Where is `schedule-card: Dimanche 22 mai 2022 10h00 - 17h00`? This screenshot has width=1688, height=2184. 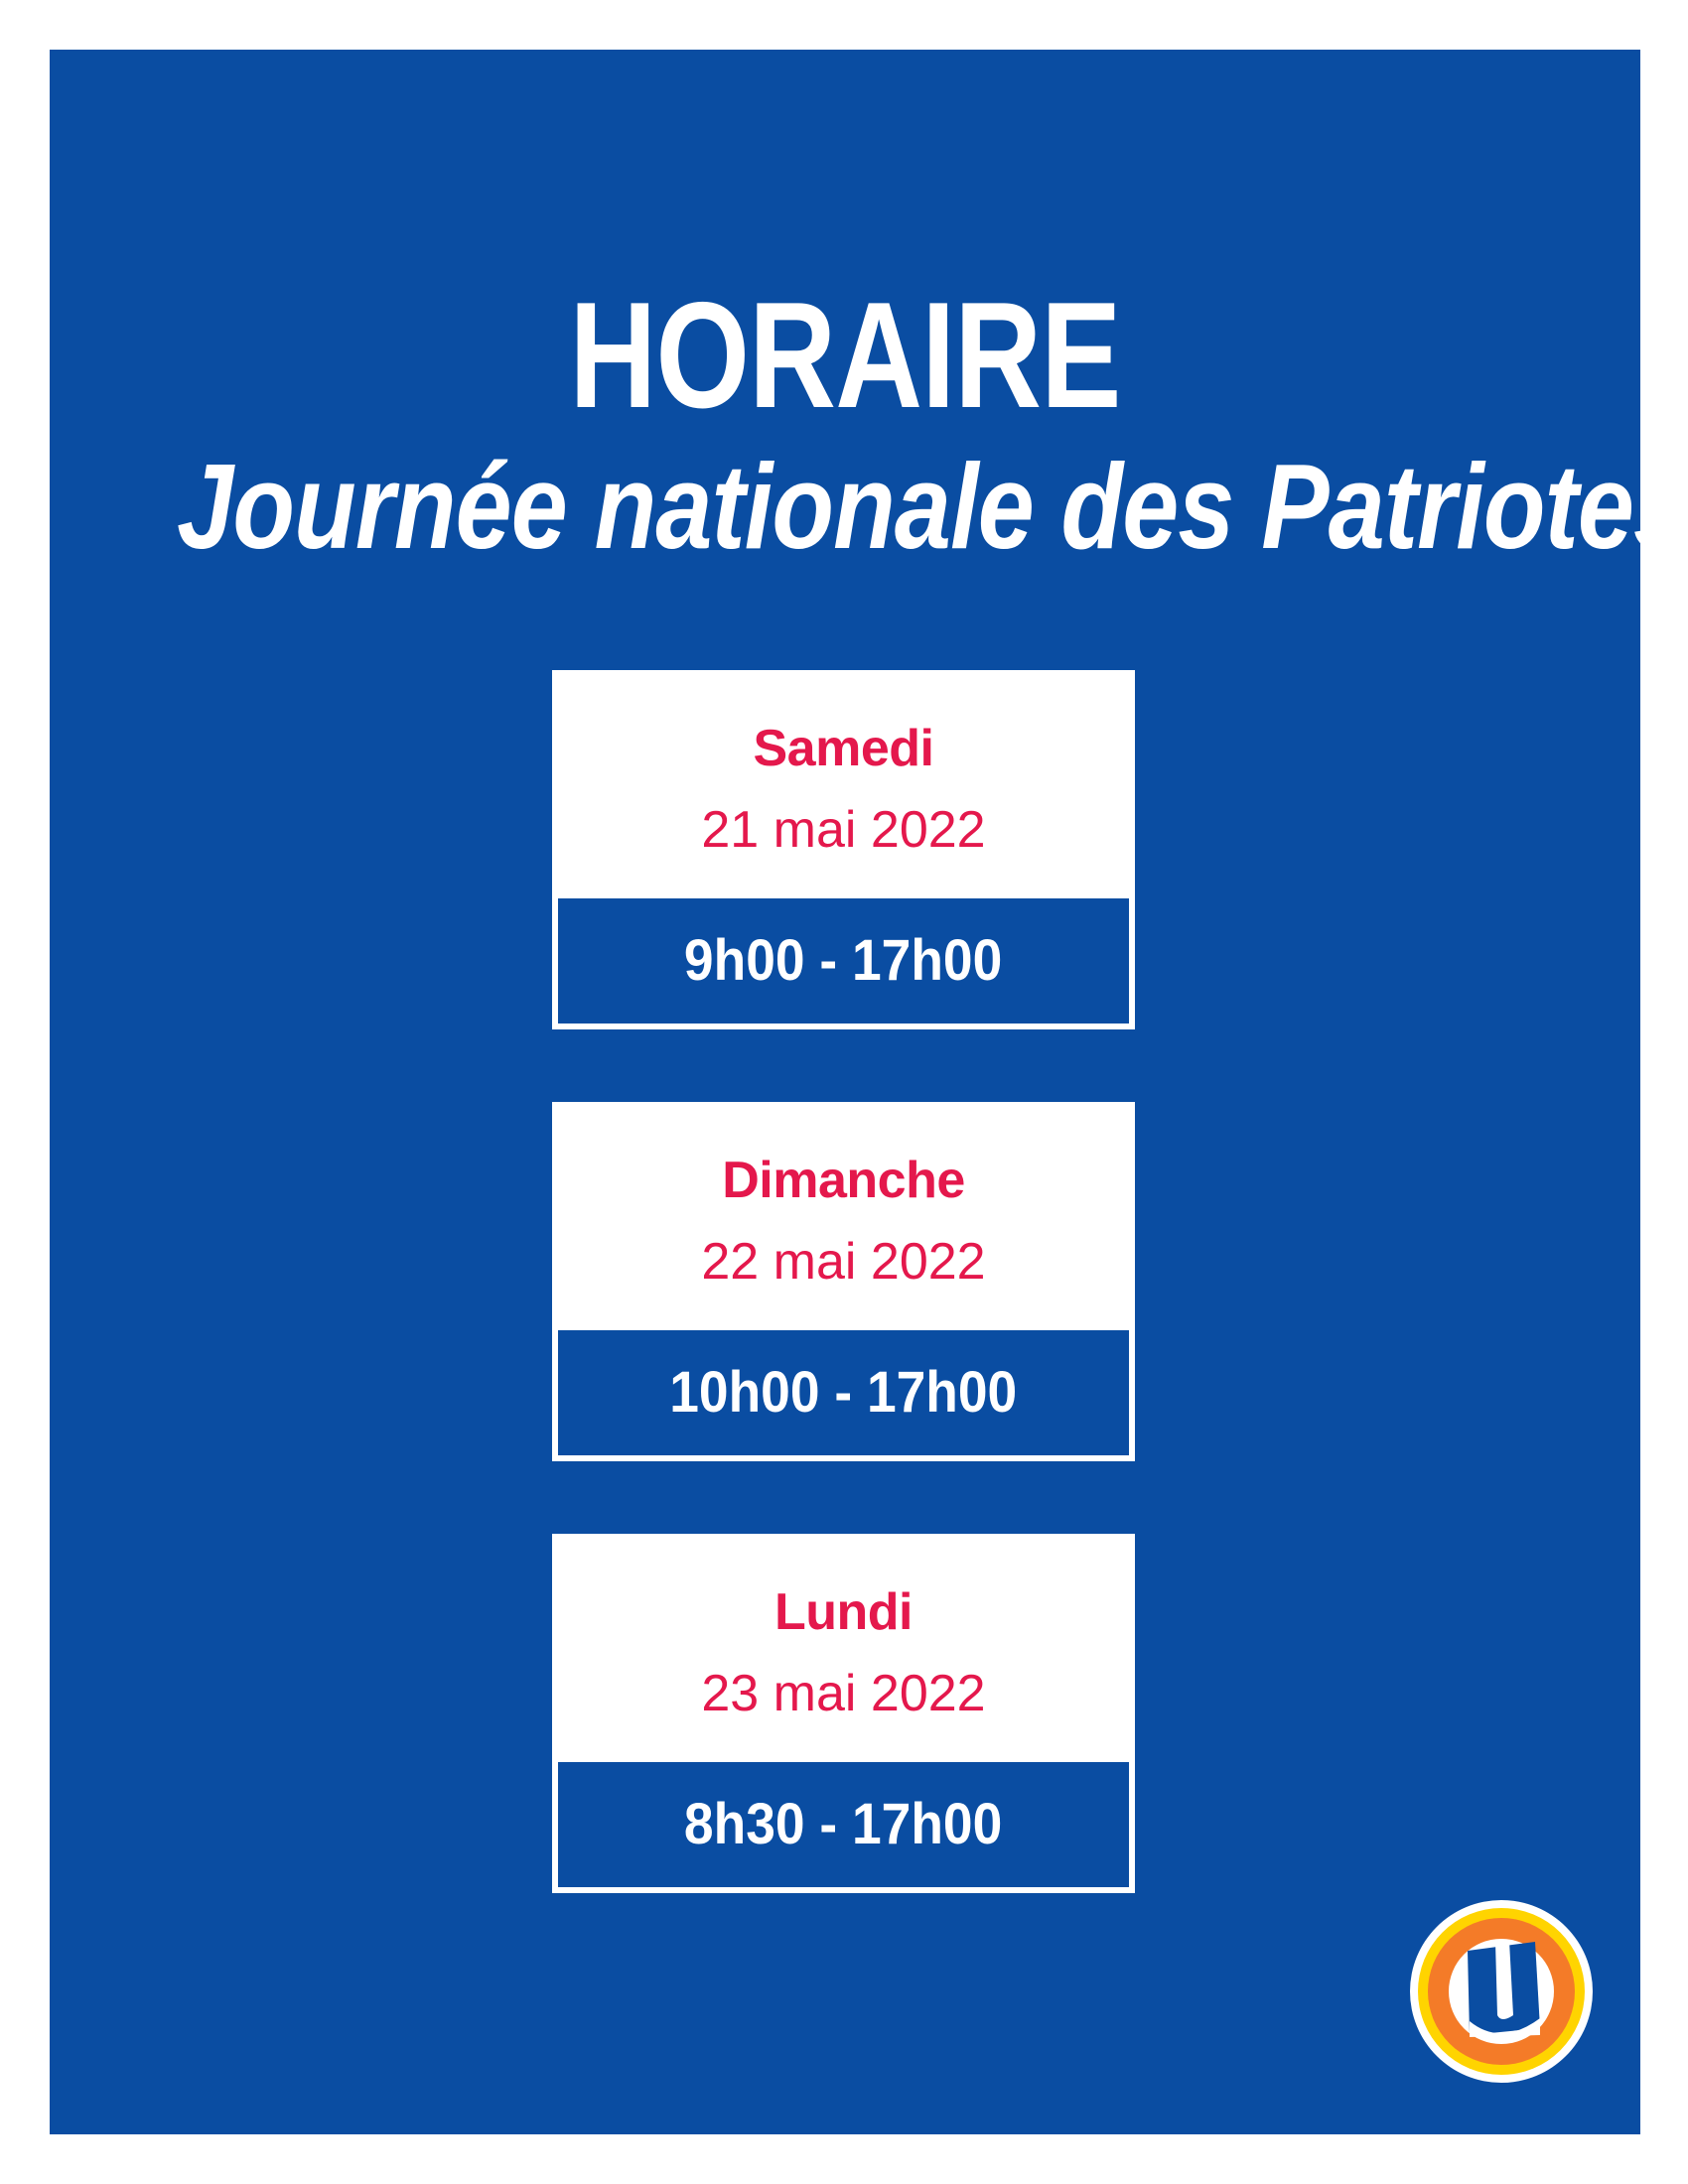
schedule-card: Dimanche 22 mai 2022 10h00 - 17h00 is located at coordinates (843, 1281).